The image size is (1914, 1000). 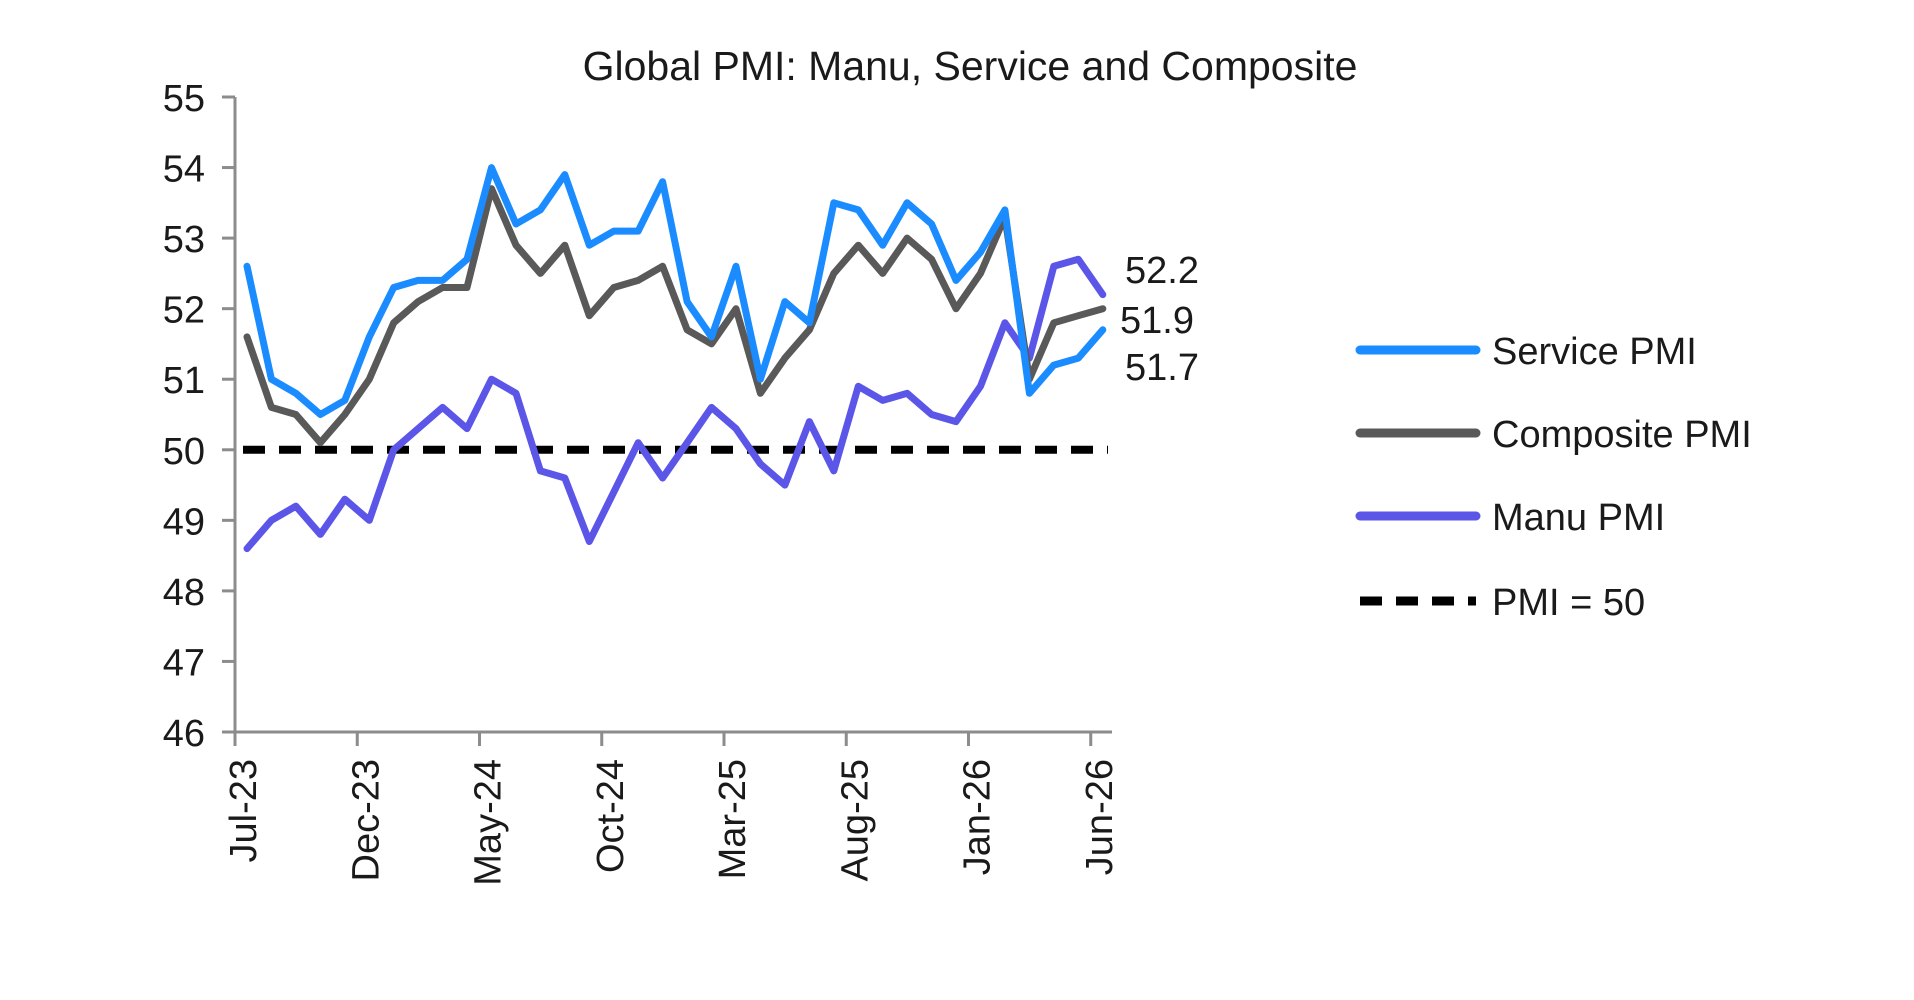 I want to click on series-line-manu-pmi, so click(x=675, y=404).